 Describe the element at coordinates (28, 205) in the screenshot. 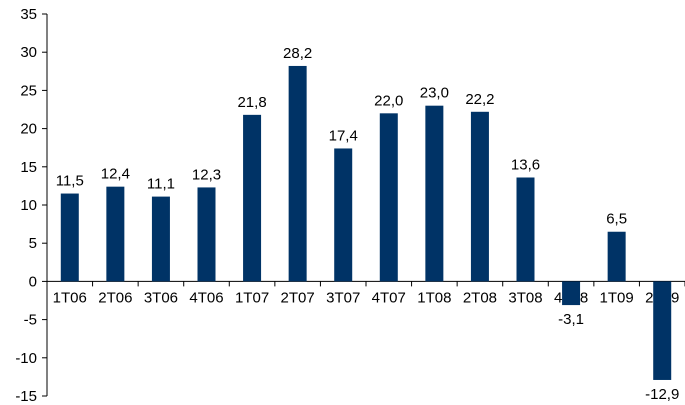

I see `y-tick-label: 10` at that location.